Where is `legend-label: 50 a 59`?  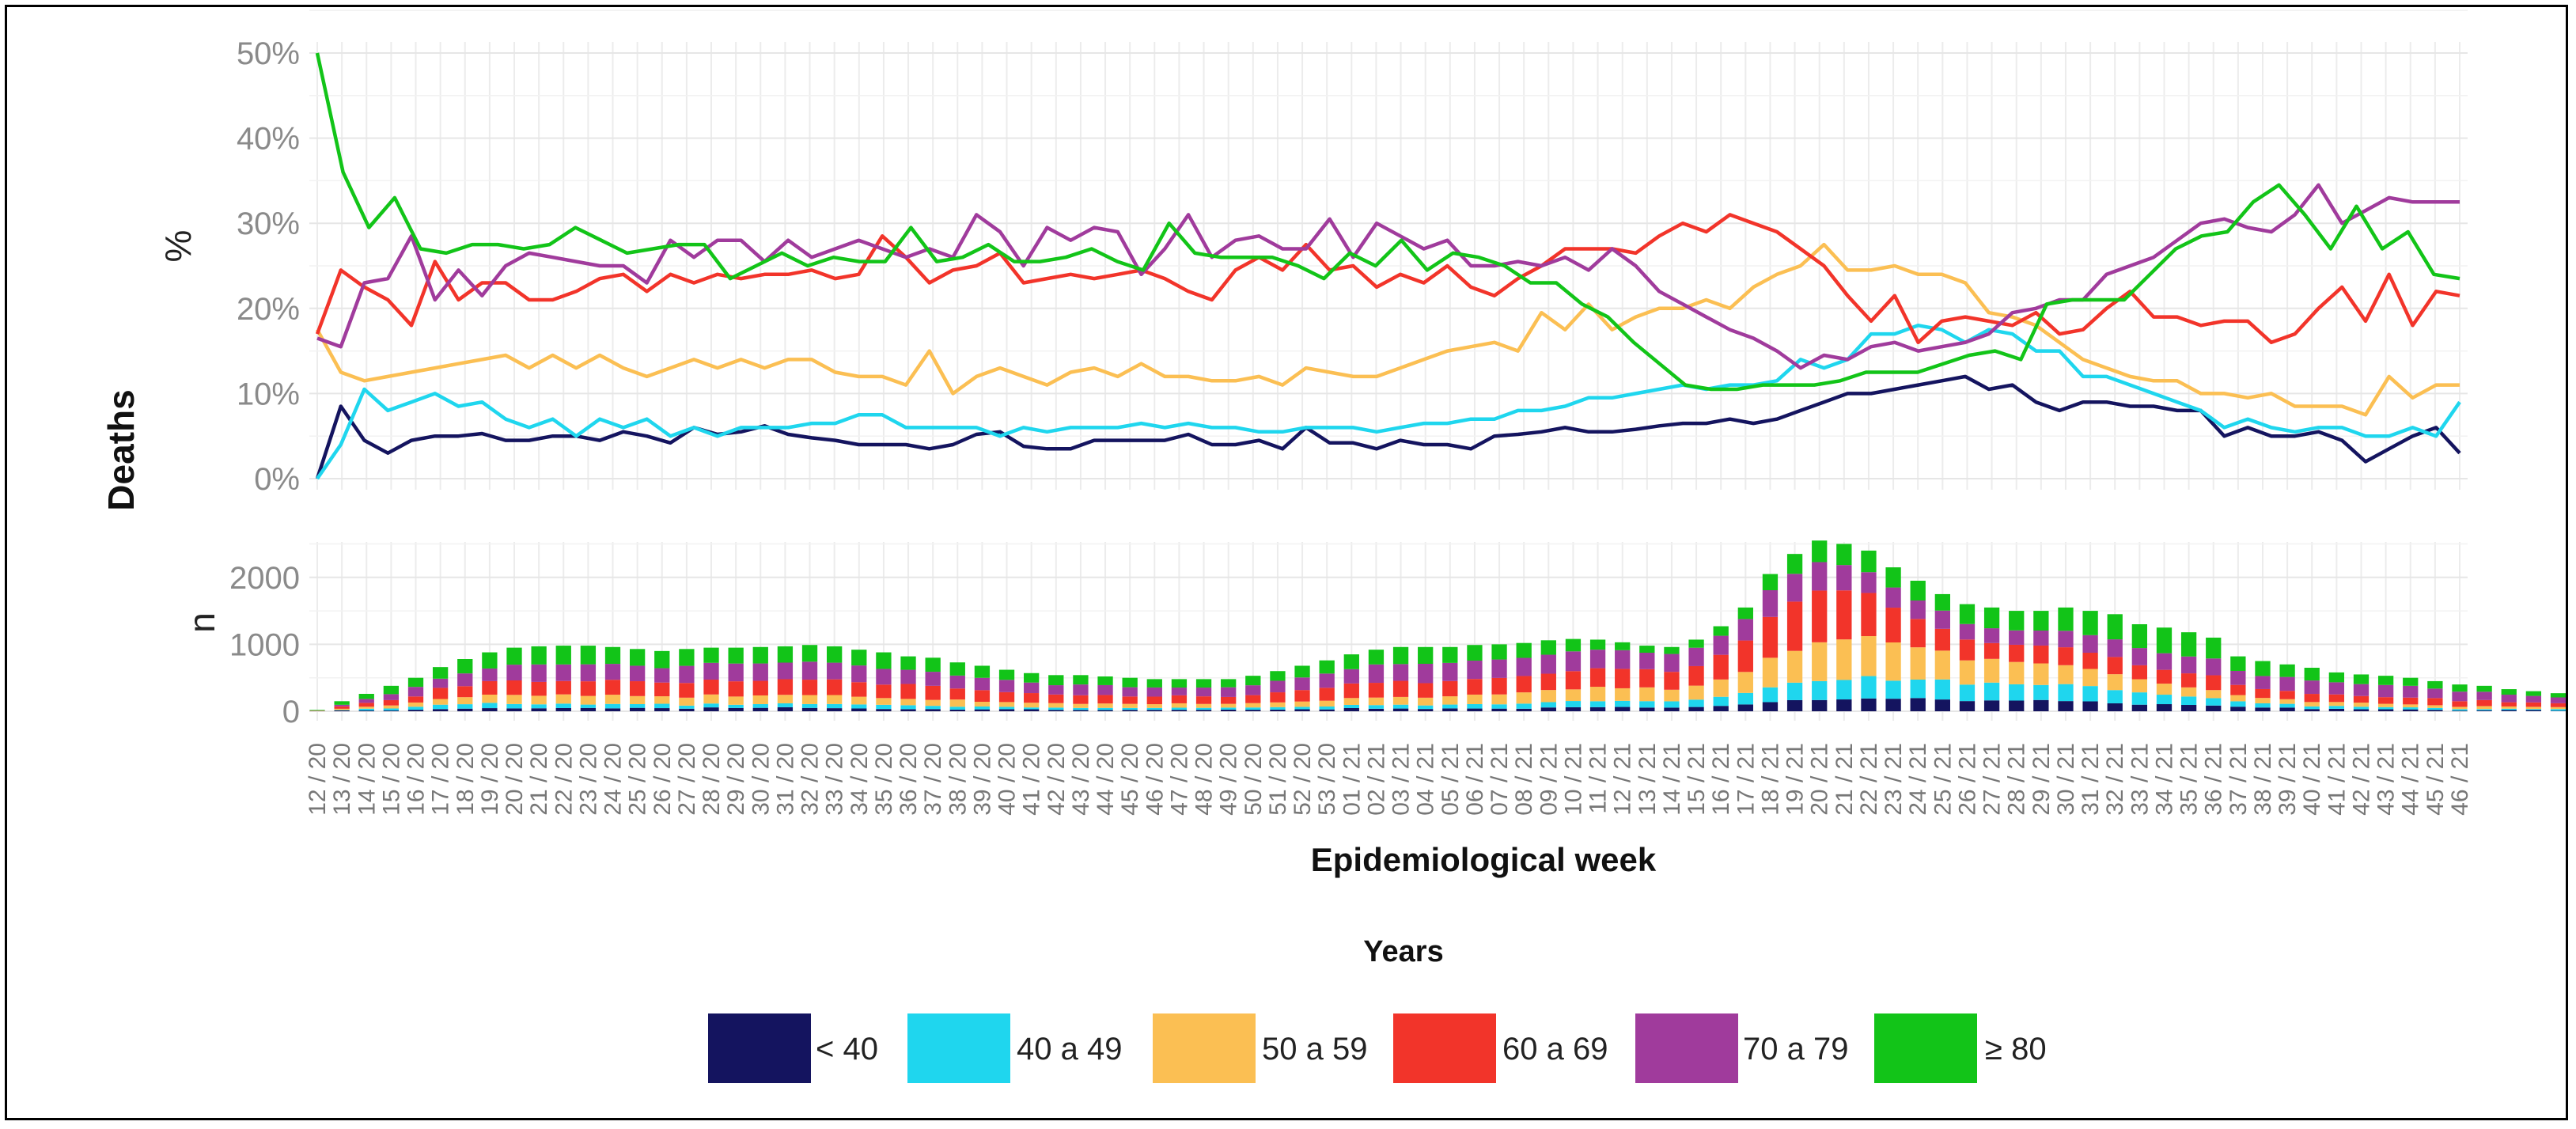 legend-label: 50 a 59 is located at coordinates (1314, 1049).